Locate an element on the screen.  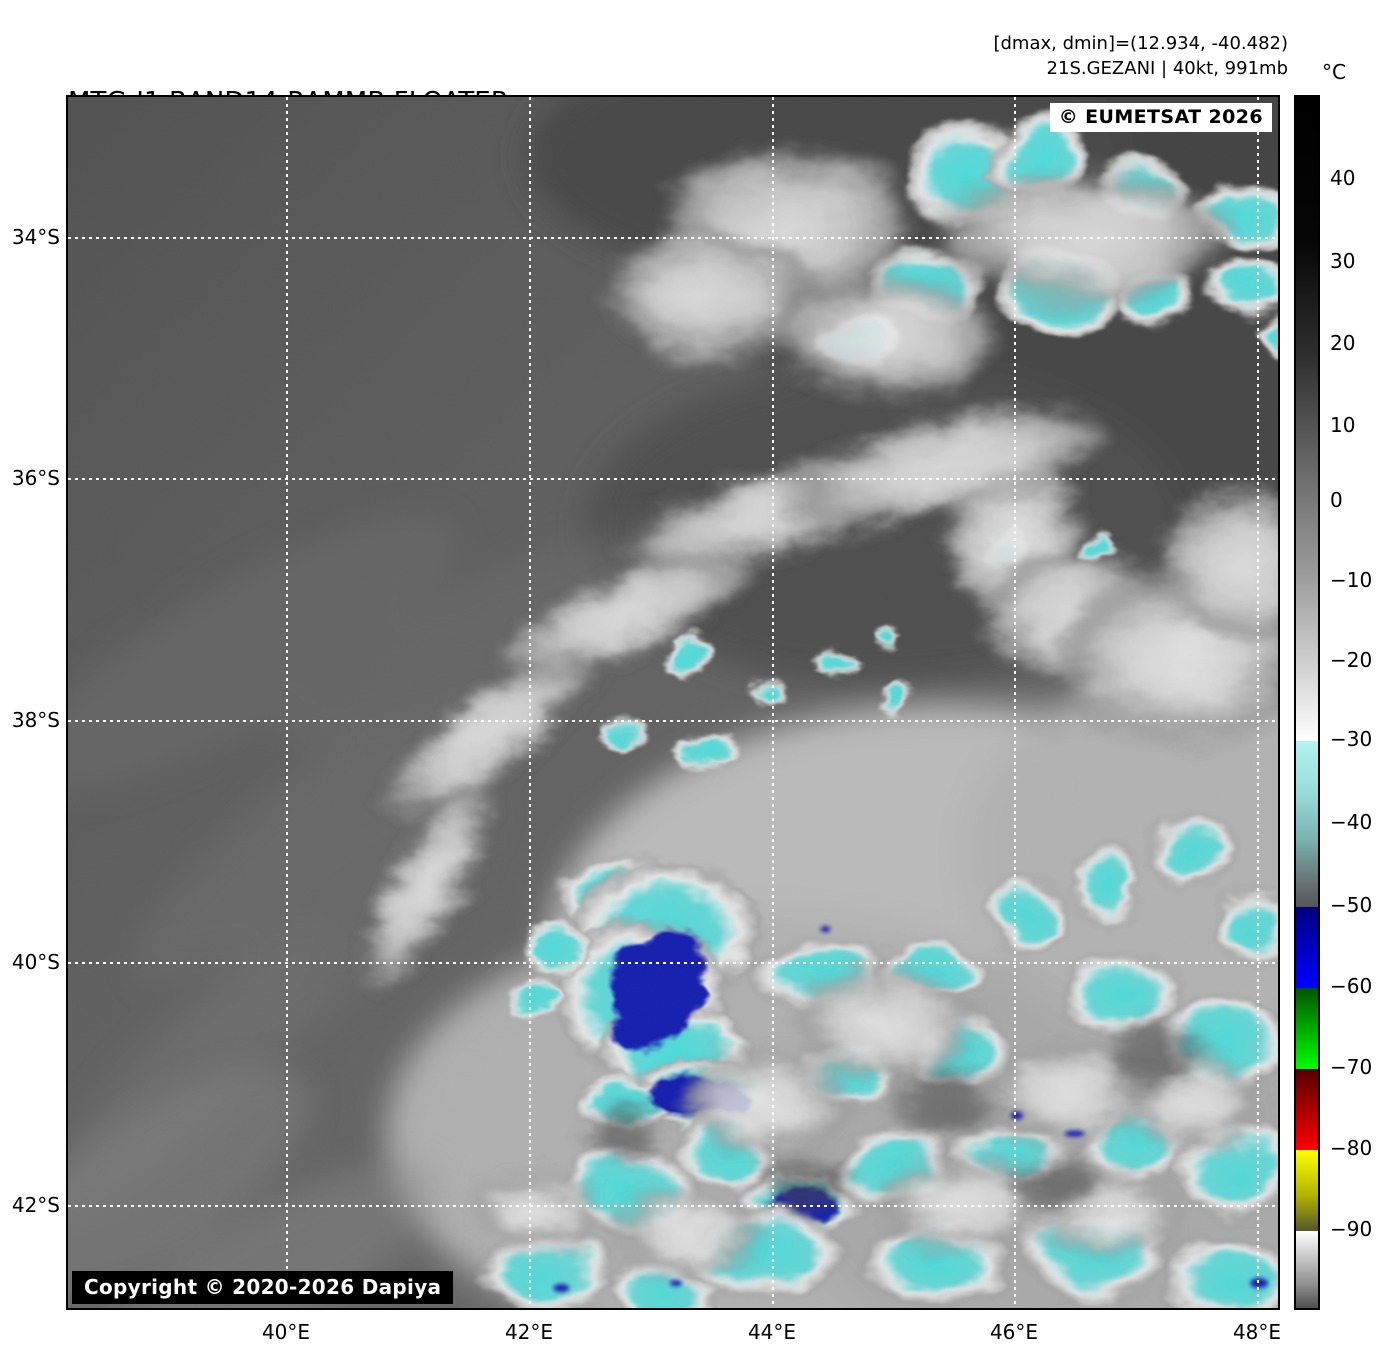
cbar-tick-m20: −20 is located at coordinates (1351, 660).